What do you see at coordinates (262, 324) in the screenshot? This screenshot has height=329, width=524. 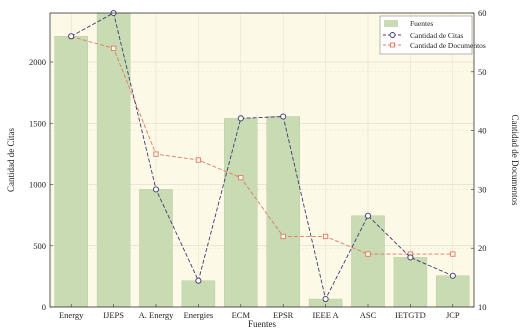 I see `x-axis-title: Fuentes` at bounding box center [262, 324].